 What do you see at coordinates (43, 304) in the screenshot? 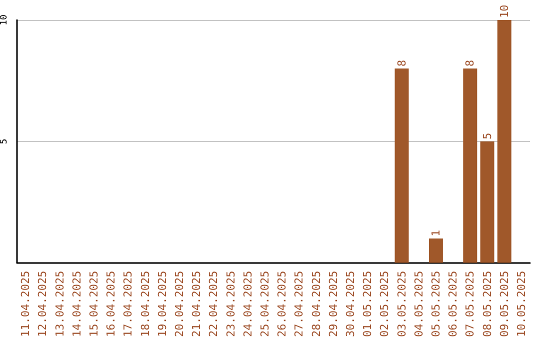
I see `x-tick-label: 12.04.2025` at bounding box center [43, 304].